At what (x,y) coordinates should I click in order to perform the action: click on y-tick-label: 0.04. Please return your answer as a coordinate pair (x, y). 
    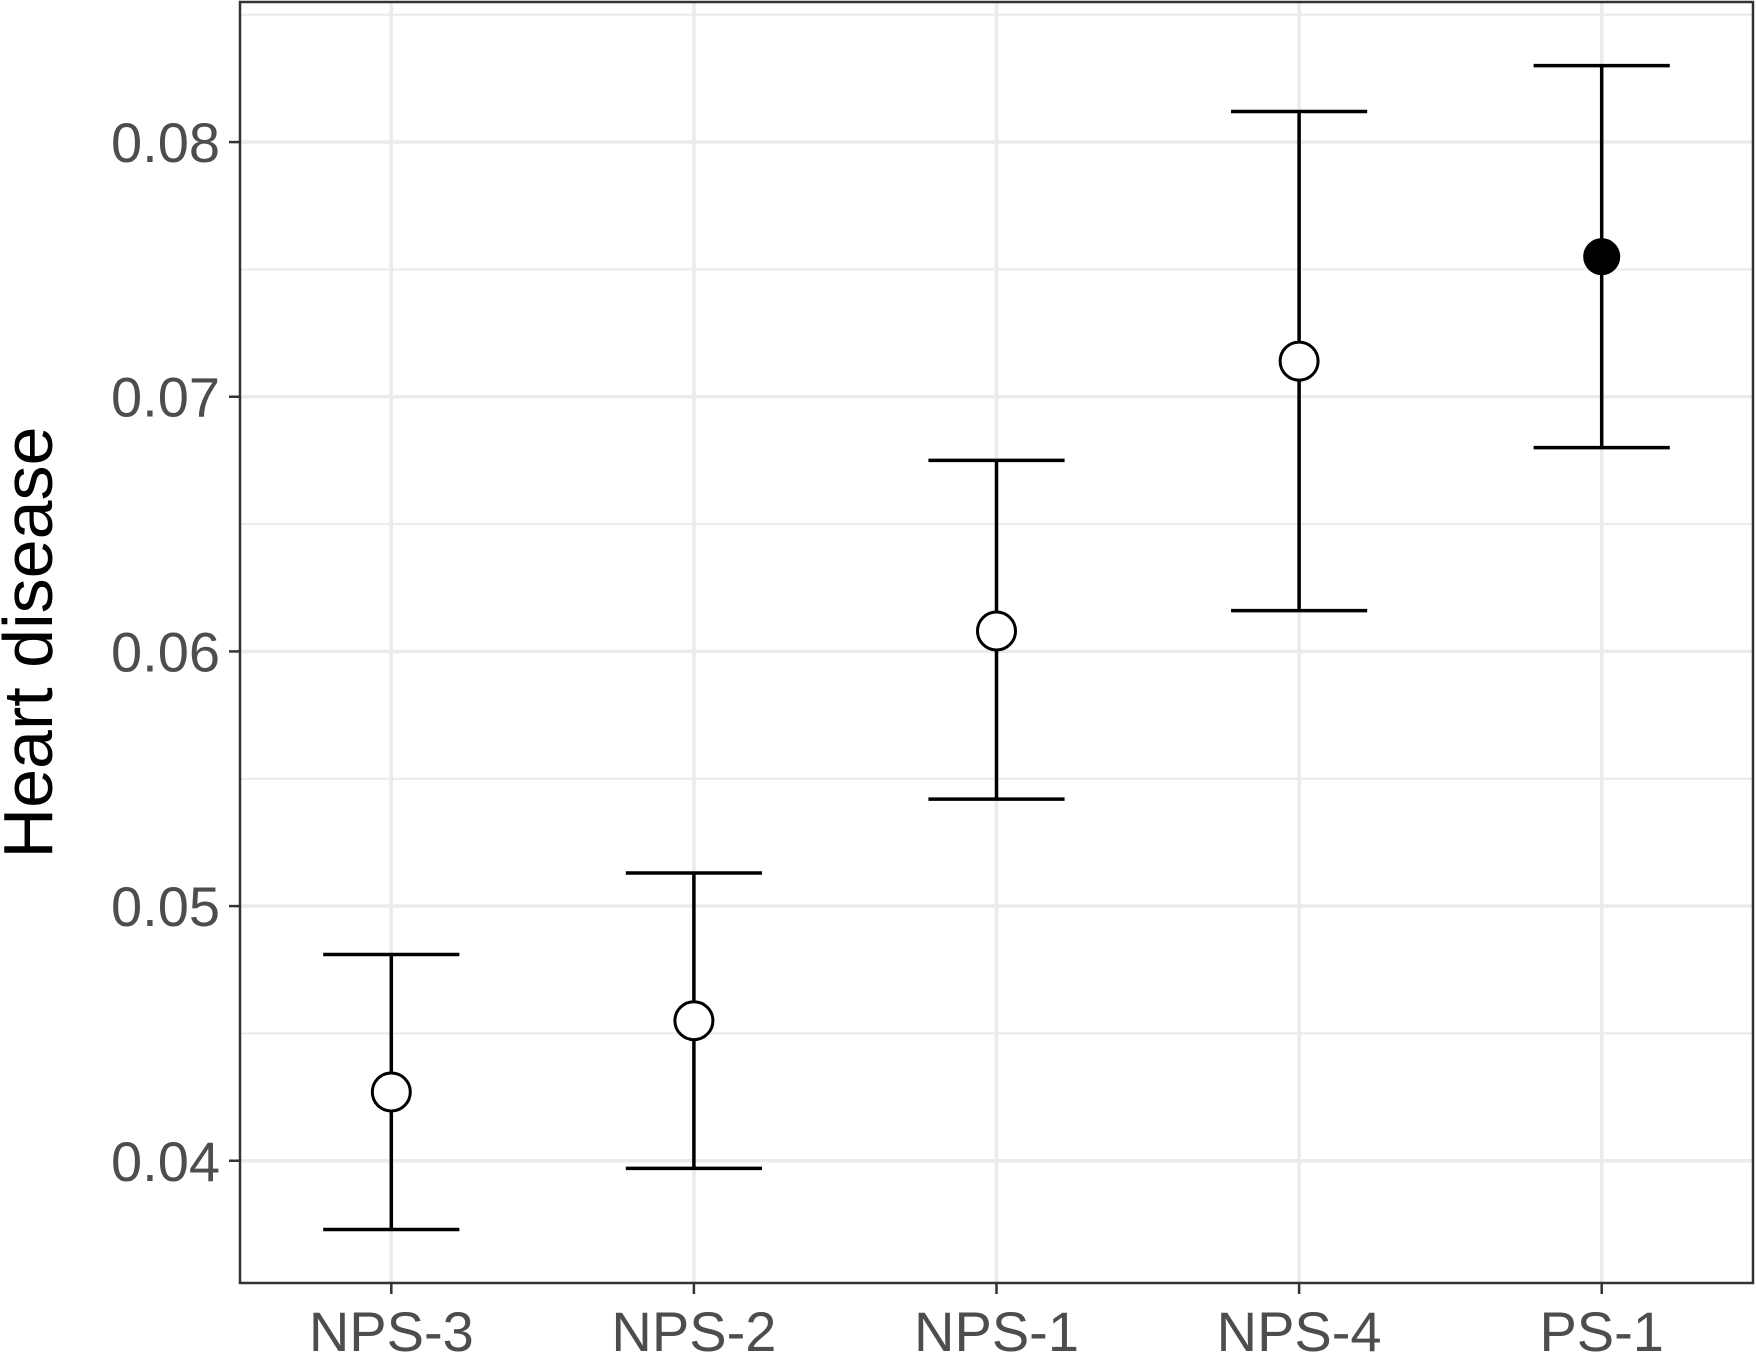
    Looking at the image, I should click on (165, 1161).